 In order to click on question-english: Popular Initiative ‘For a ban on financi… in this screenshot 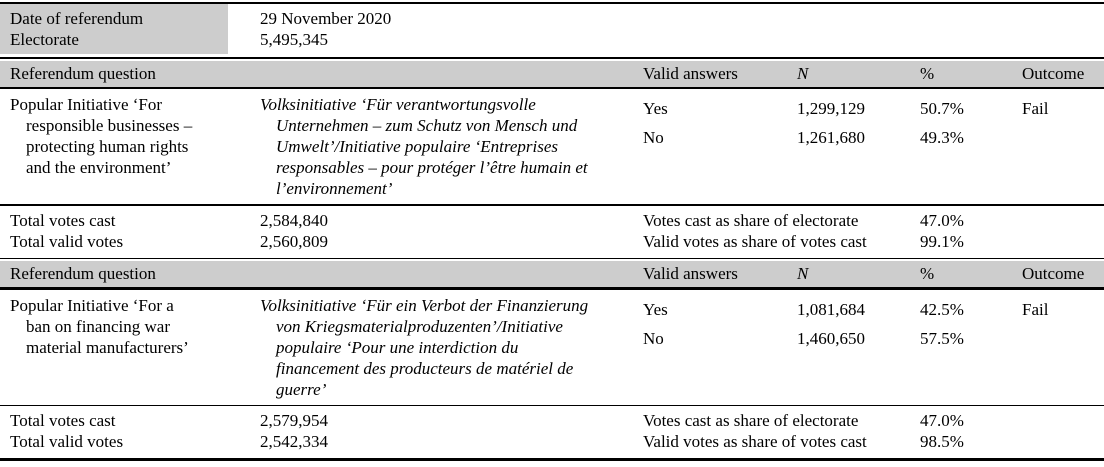, I will do `click(99, 326)`.